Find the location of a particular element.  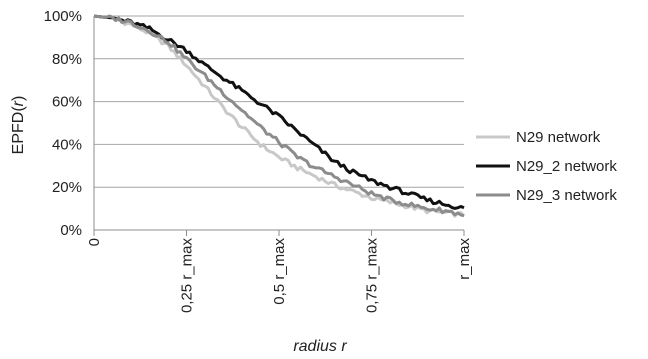

y-tick-label: 0% is located at coordinates (71, 230).